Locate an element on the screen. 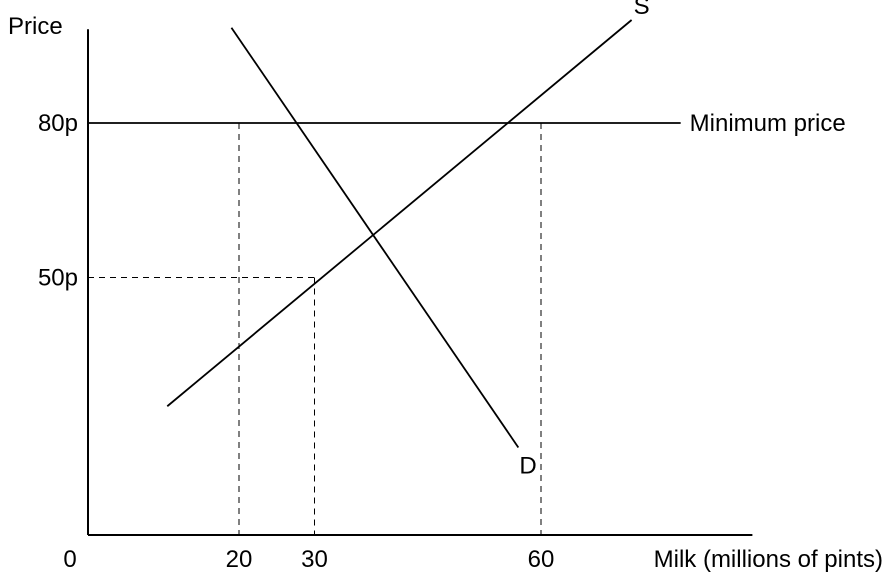  x-axis-label: Milk (millions of pints) is located at coordinates (768, 559).